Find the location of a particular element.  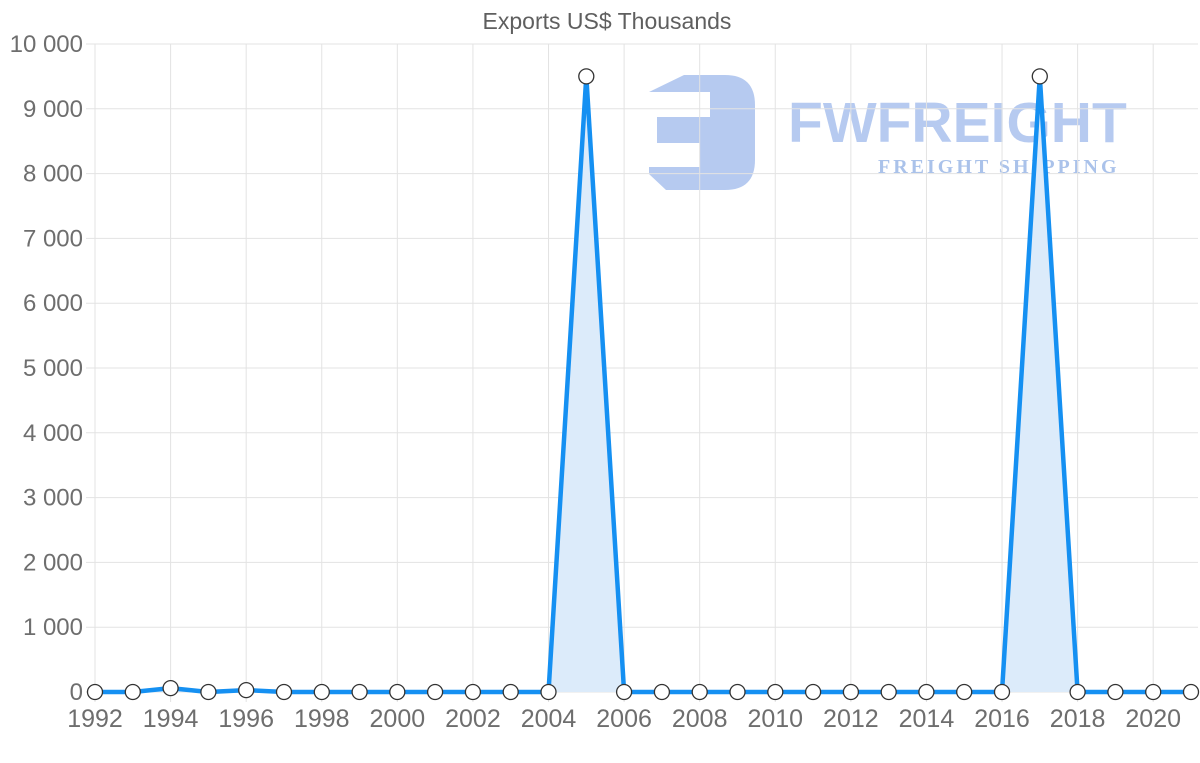

y-axis-label: 0 is located at coordinates (76, 692).